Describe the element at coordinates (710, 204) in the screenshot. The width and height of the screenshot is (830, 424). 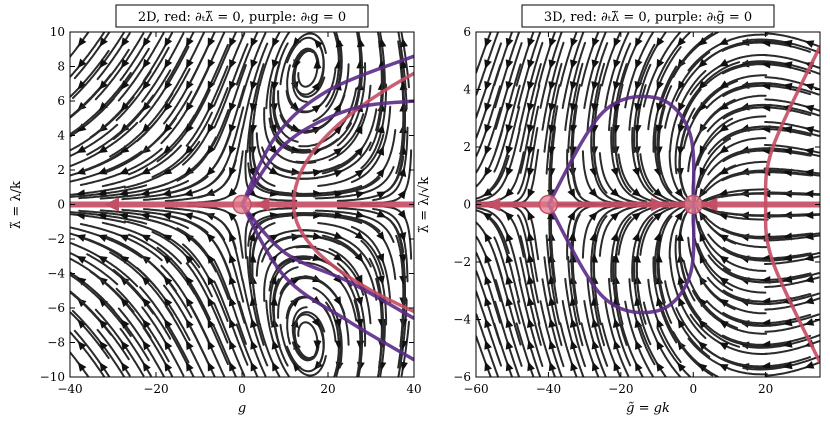
I see `nullcline-arrow-3d` at that location.